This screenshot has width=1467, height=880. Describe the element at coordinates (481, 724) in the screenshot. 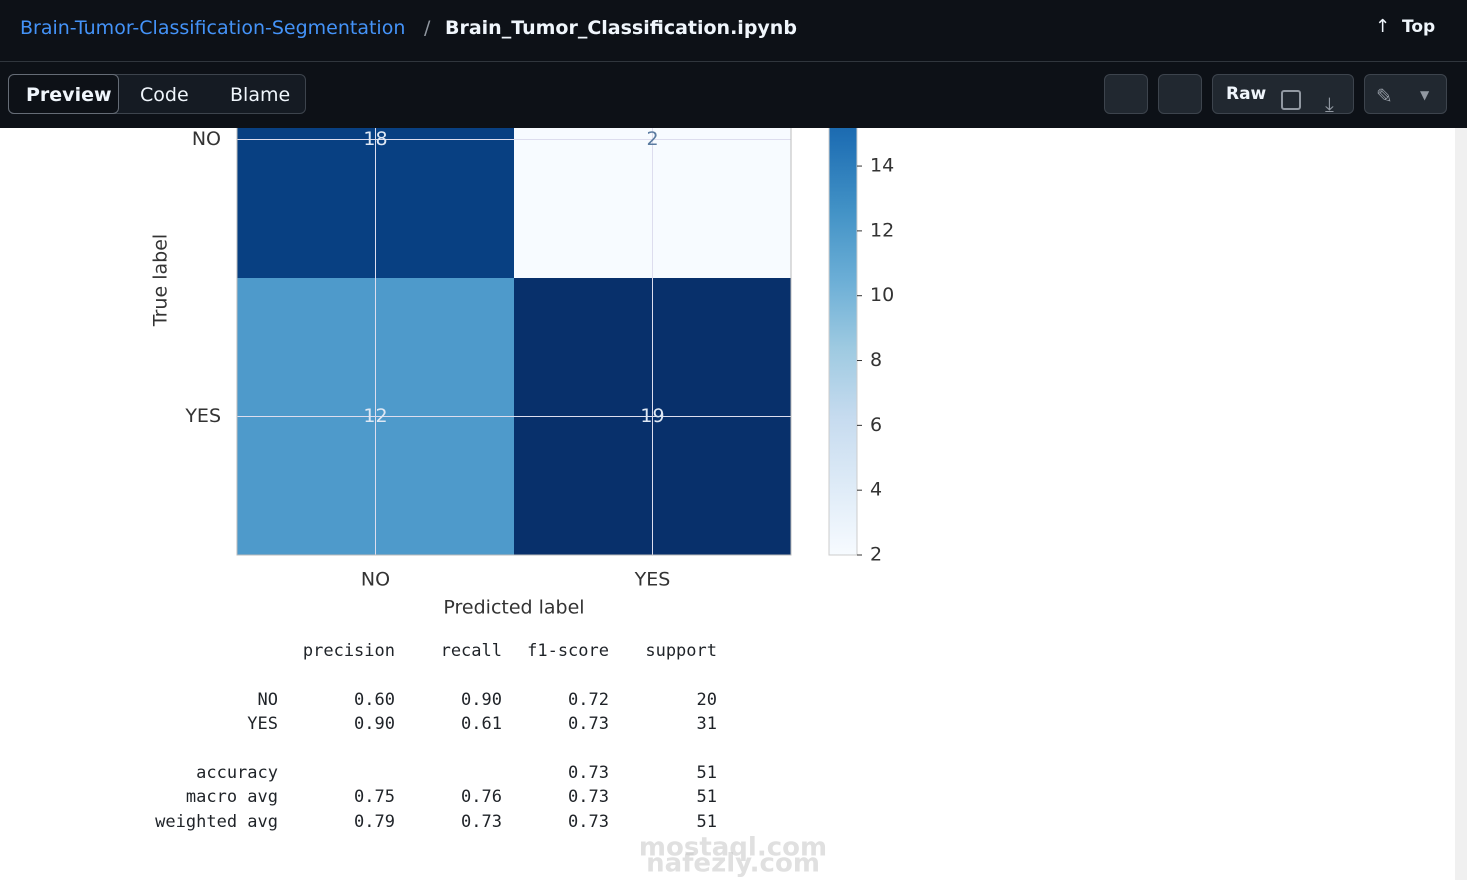

I see `report-value: 0.61` at that location.